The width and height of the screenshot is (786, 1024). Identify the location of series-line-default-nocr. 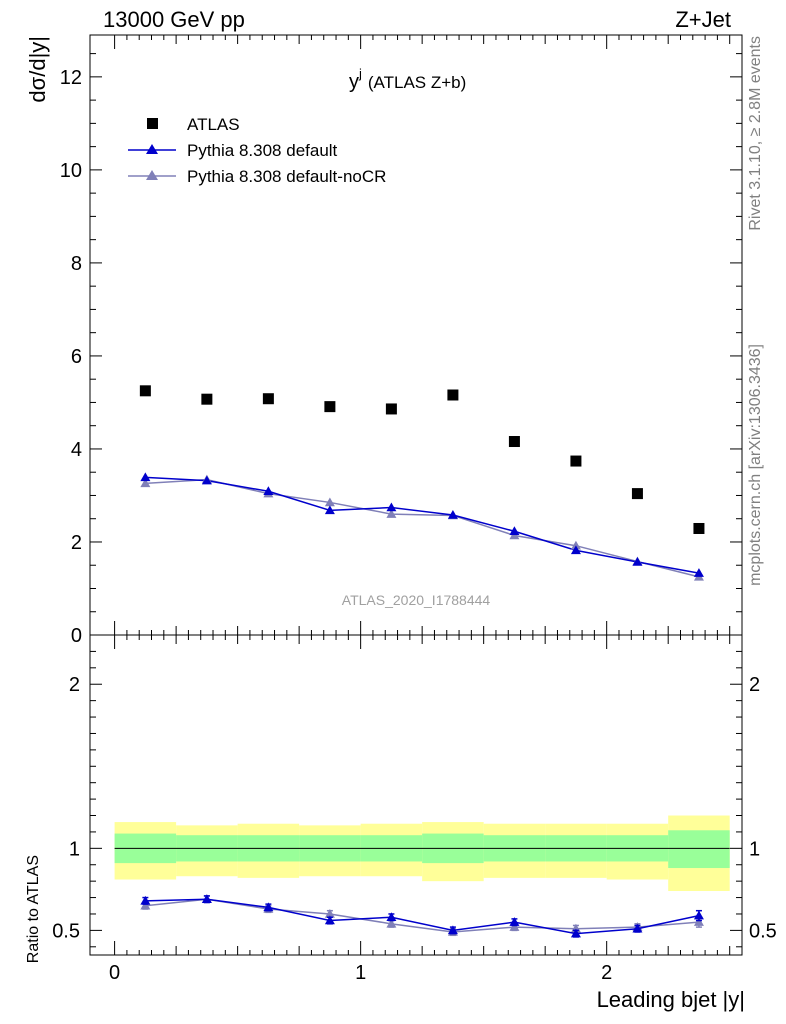
(422, 528).